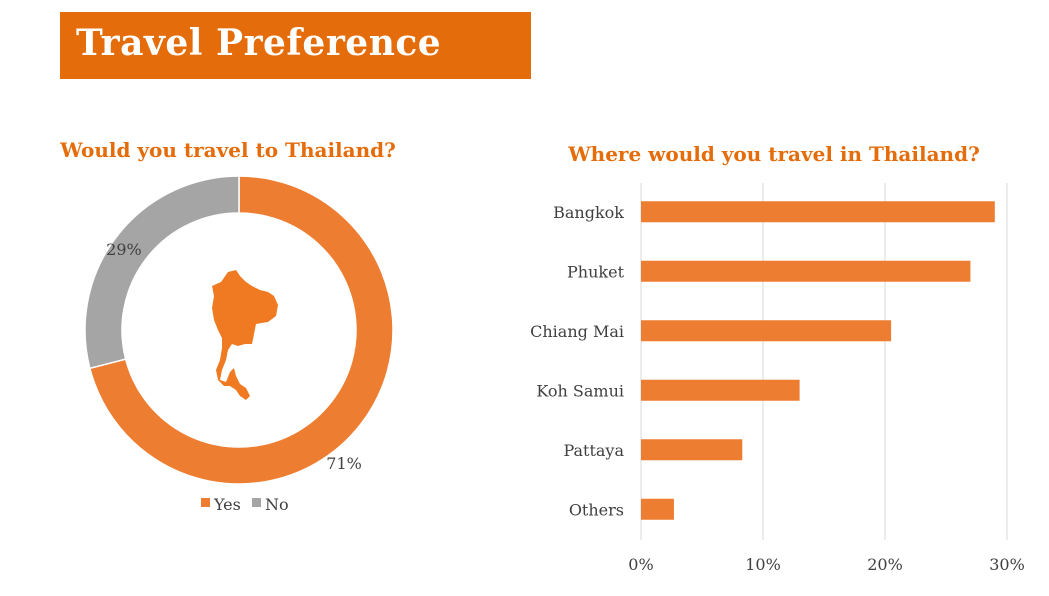 This screenshot has height=596, width=1049. I want to click on category-label: Koh Samui, so click(580, 390).